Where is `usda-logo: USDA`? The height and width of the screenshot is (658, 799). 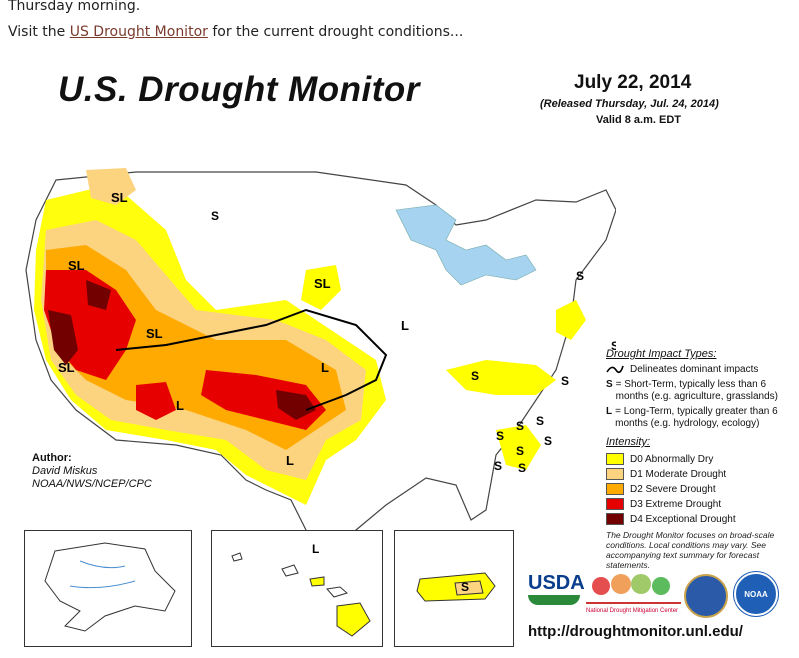 usda-logo: USDA is located at coordinates (556, 583).